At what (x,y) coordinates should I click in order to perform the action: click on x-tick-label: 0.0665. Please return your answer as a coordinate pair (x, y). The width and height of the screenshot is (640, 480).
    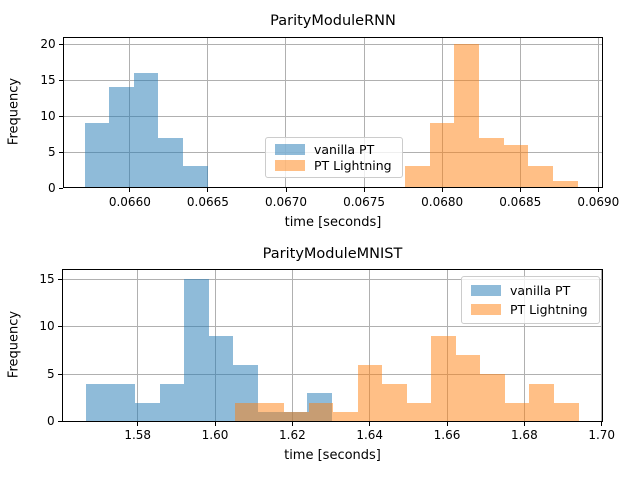
    Looking at the image, I should click on (207, 201).